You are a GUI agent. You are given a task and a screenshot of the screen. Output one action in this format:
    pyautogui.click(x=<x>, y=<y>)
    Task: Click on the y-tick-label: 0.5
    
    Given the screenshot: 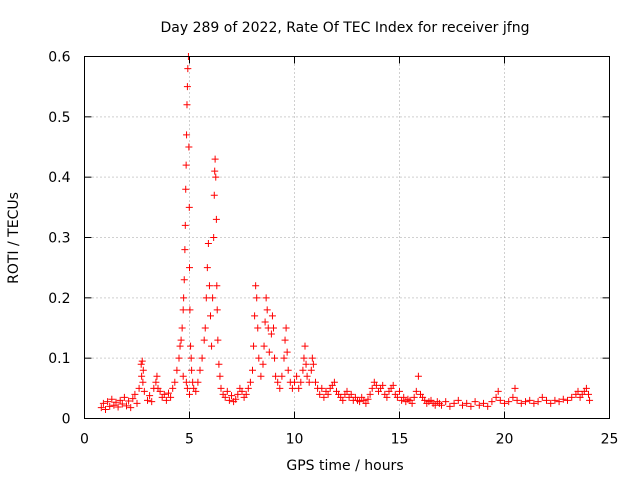 What is the action you would take?
    pyautogui.click(x=59, y=118)
    